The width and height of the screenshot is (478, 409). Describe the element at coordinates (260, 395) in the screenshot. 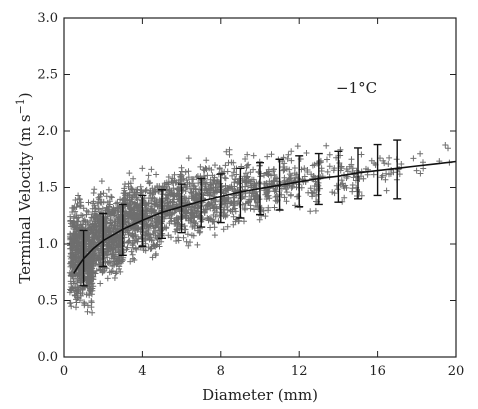

I see `x-axis-label: Diameter (mm)` at that location.